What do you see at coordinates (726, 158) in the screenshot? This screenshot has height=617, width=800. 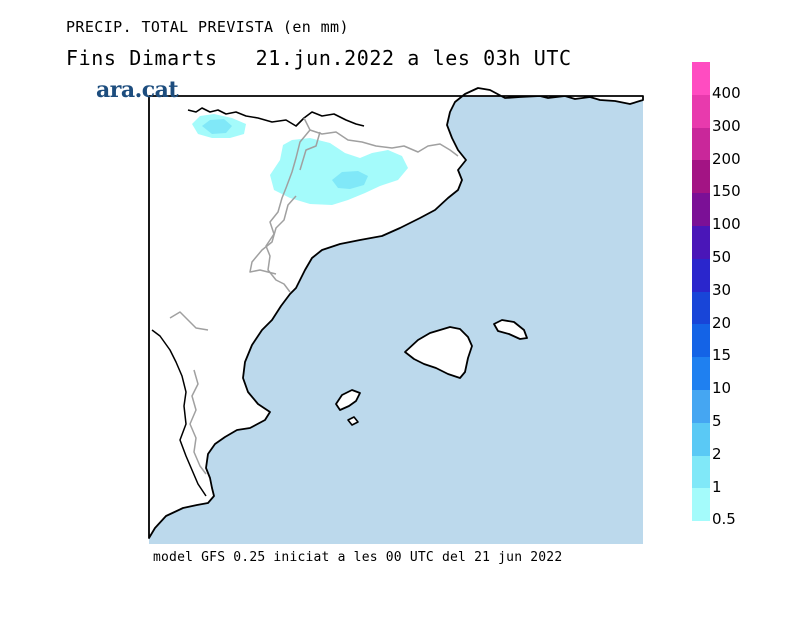 I see `legend-label: 200` at bounding box center [726, 158].